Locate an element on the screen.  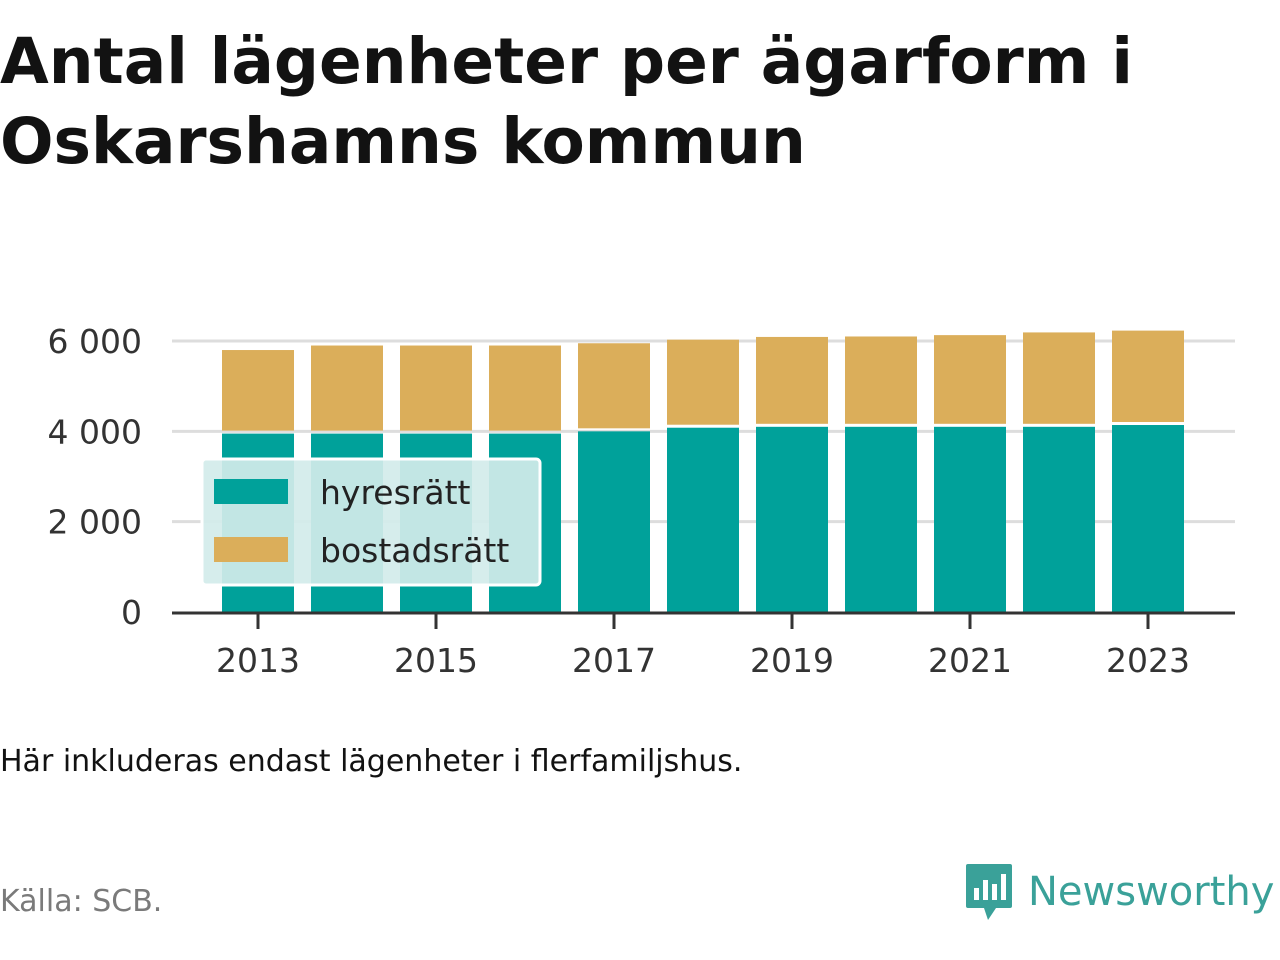
bar-hyresratt-2021 is located at coordinates (970, 519).